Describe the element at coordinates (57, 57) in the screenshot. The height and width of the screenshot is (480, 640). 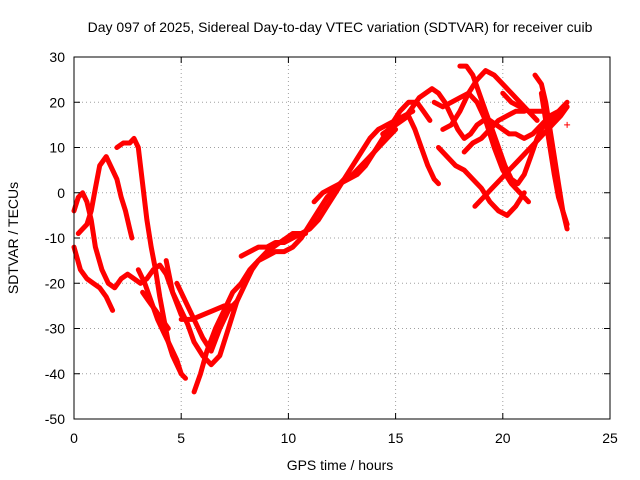
I see `y-tick-label: 30` at that location.